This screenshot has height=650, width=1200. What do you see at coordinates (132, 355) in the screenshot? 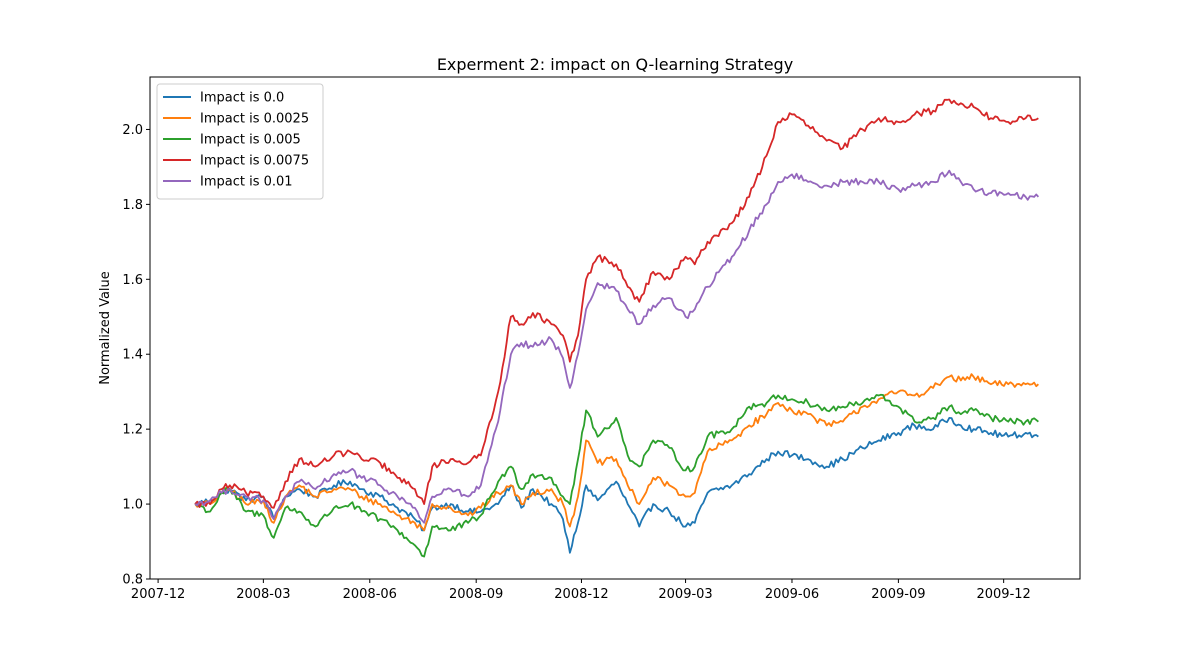
I see `y-tick-label: 1.4` at bounding box center [132, 355].